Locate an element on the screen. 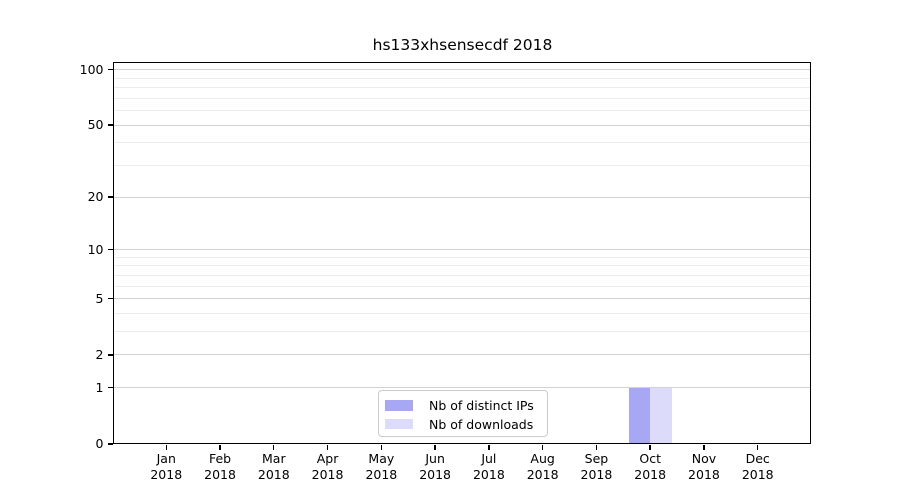  legend-swatch-downloads is located at coordinates (399, 424).